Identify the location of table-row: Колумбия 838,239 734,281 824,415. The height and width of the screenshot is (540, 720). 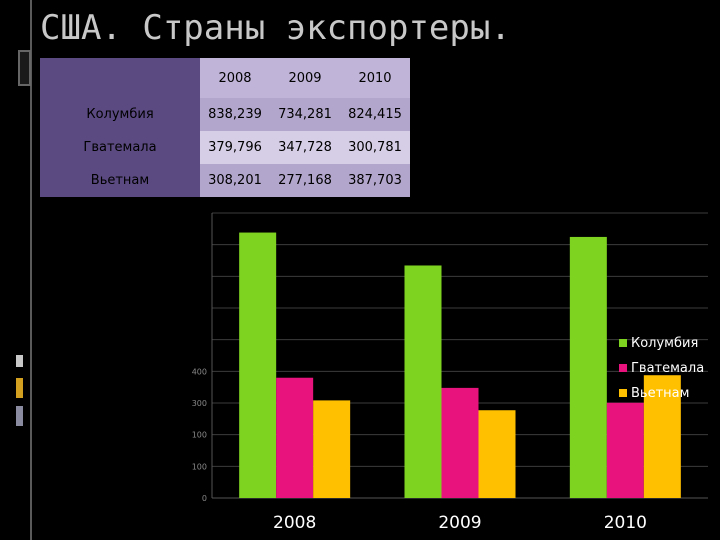
(225, 114).